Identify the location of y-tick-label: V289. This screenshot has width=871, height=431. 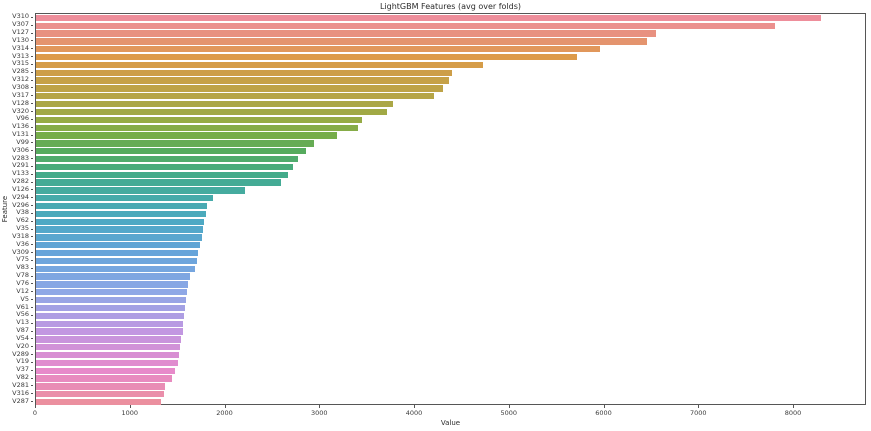
(20, 353).